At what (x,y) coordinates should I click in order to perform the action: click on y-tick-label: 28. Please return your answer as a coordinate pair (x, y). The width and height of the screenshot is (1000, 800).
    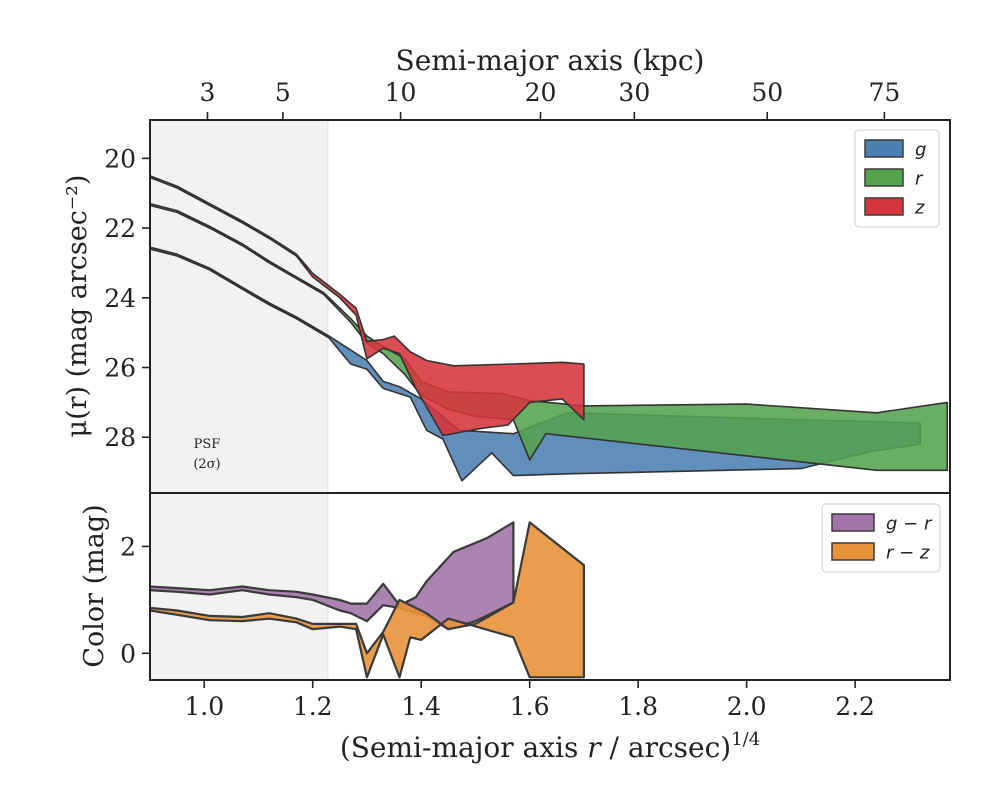
    Looking at the image, I should click on (120, 437).